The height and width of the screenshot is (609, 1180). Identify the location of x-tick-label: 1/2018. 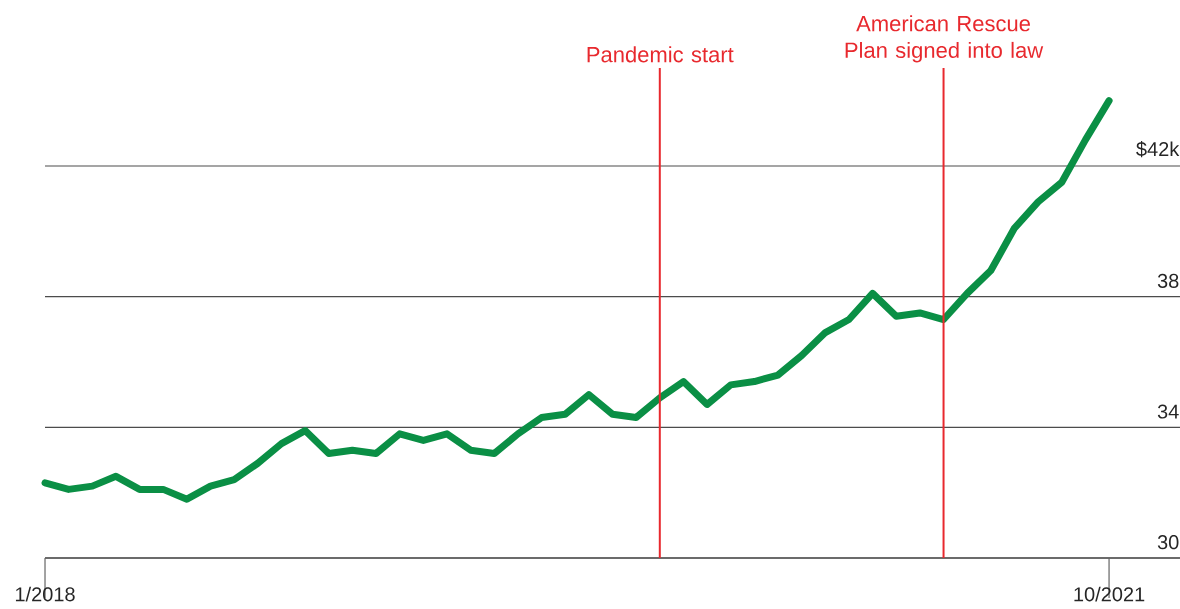
(45, 594).